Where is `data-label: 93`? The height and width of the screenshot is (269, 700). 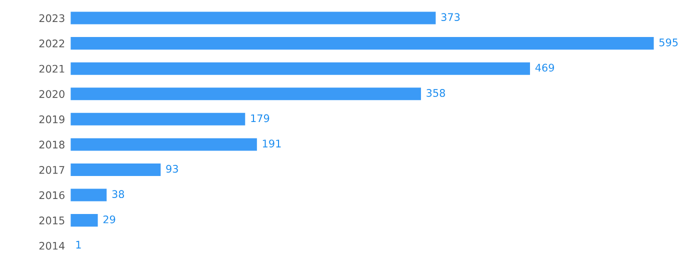 data-label: 93 is located at coordinates (172, 168).